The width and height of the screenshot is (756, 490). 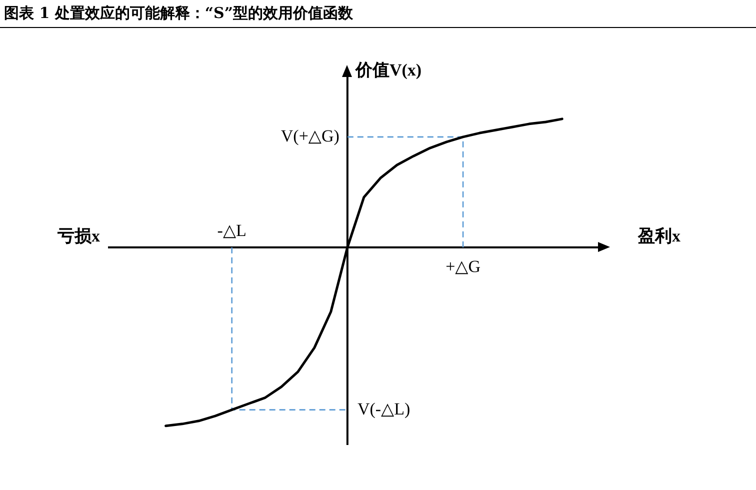 What do you see at coordinates (178, 13) in the screenshot?
I see `chart-title: 图表 1 处置效应的可能解释：“S”型的效用价值函数` at bounding box center [178, 13].